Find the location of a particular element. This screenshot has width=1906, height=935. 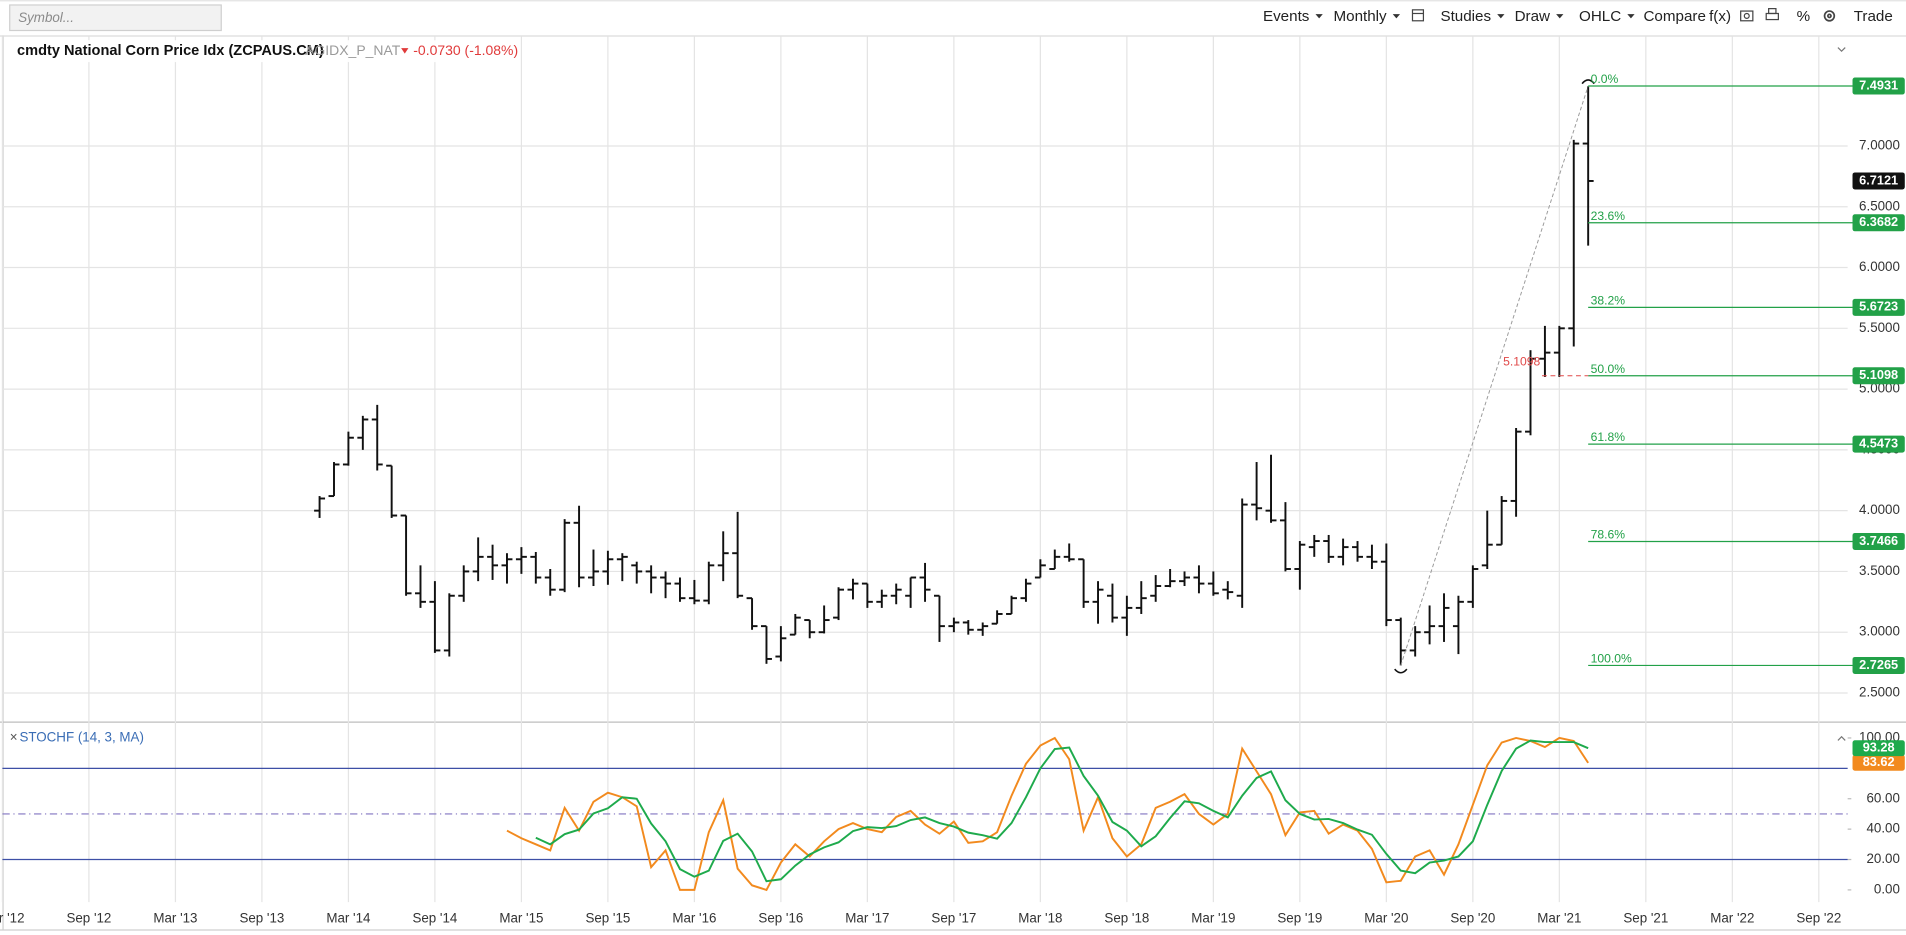

x-tick-label: Sep '21 is located at coordinates (1645, 918).